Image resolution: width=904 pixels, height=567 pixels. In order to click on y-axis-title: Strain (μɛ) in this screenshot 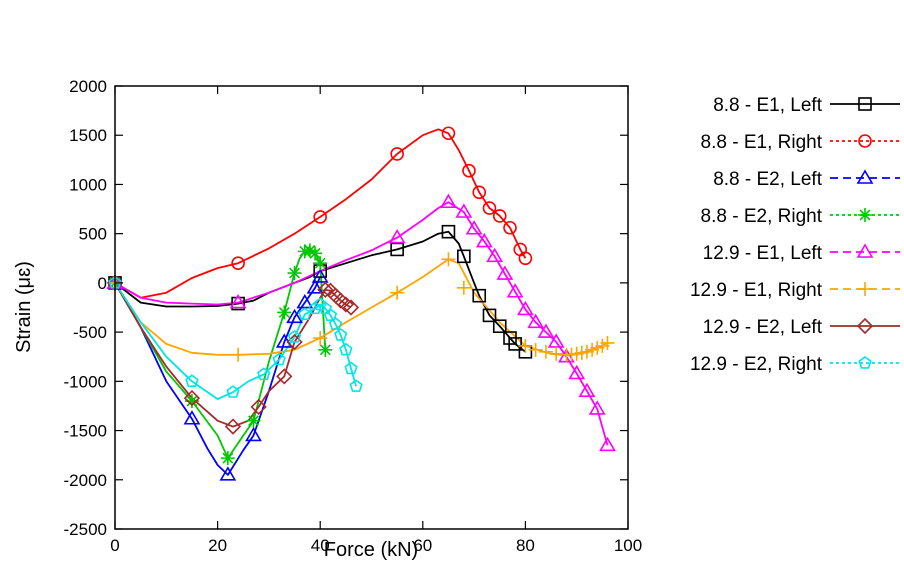, I will do `click(24, 307)`.